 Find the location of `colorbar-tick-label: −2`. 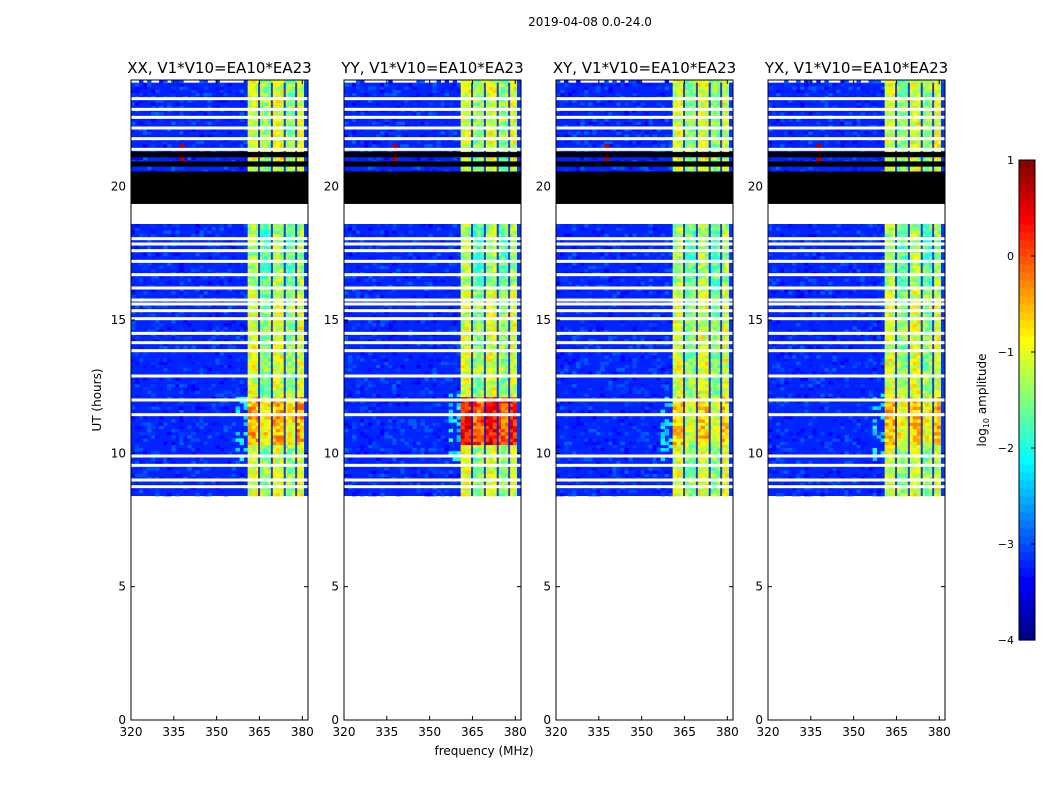

colorbar-tick-label: −2 is located at coordinates (1006, 448).